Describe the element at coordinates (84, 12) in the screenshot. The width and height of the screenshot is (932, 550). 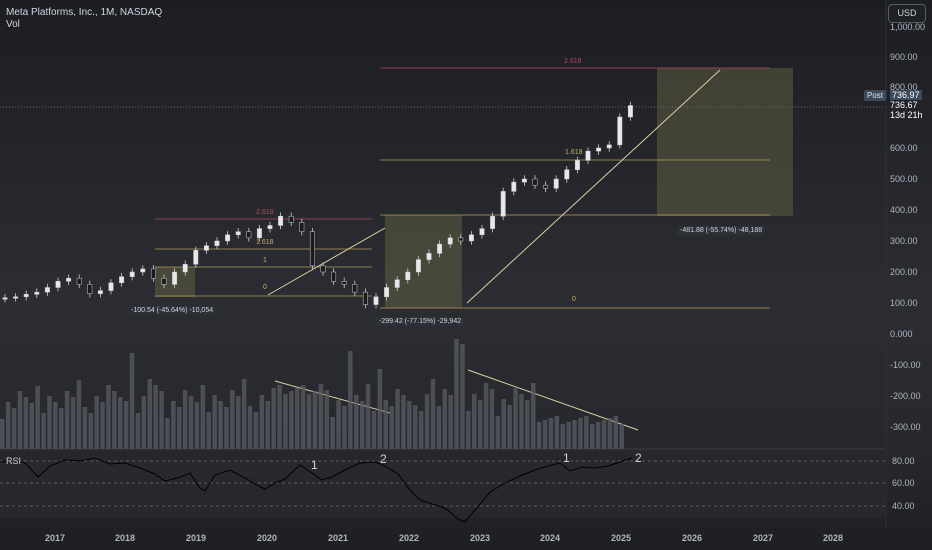
I see `symbol-title: Meta Platforms, Inc., 1M, NASDAQ` at that location.